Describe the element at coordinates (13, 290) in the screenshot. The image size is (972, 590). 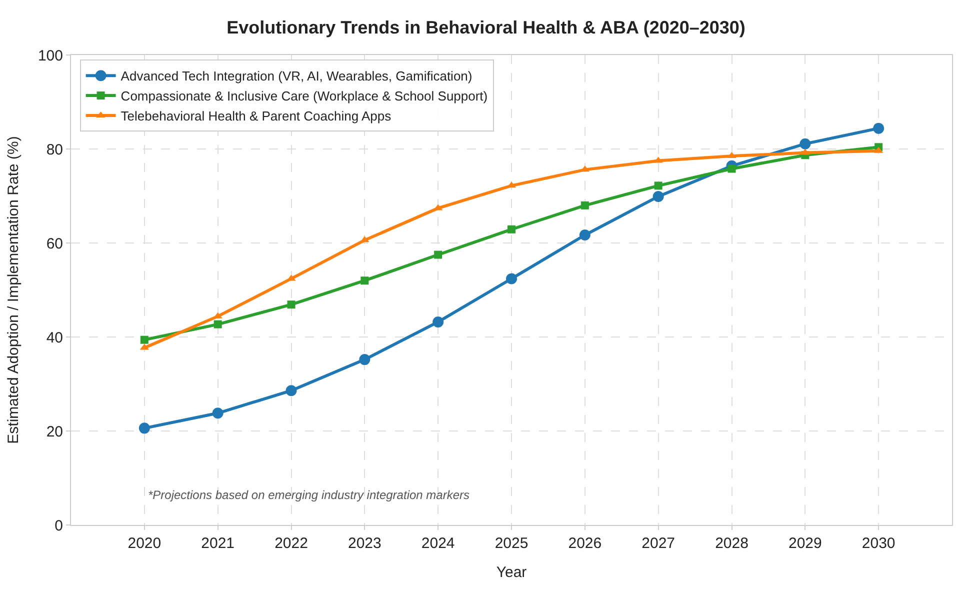
I see `y-axis-title: Estimated Adoption / Implementation Rate (%)` at that location.